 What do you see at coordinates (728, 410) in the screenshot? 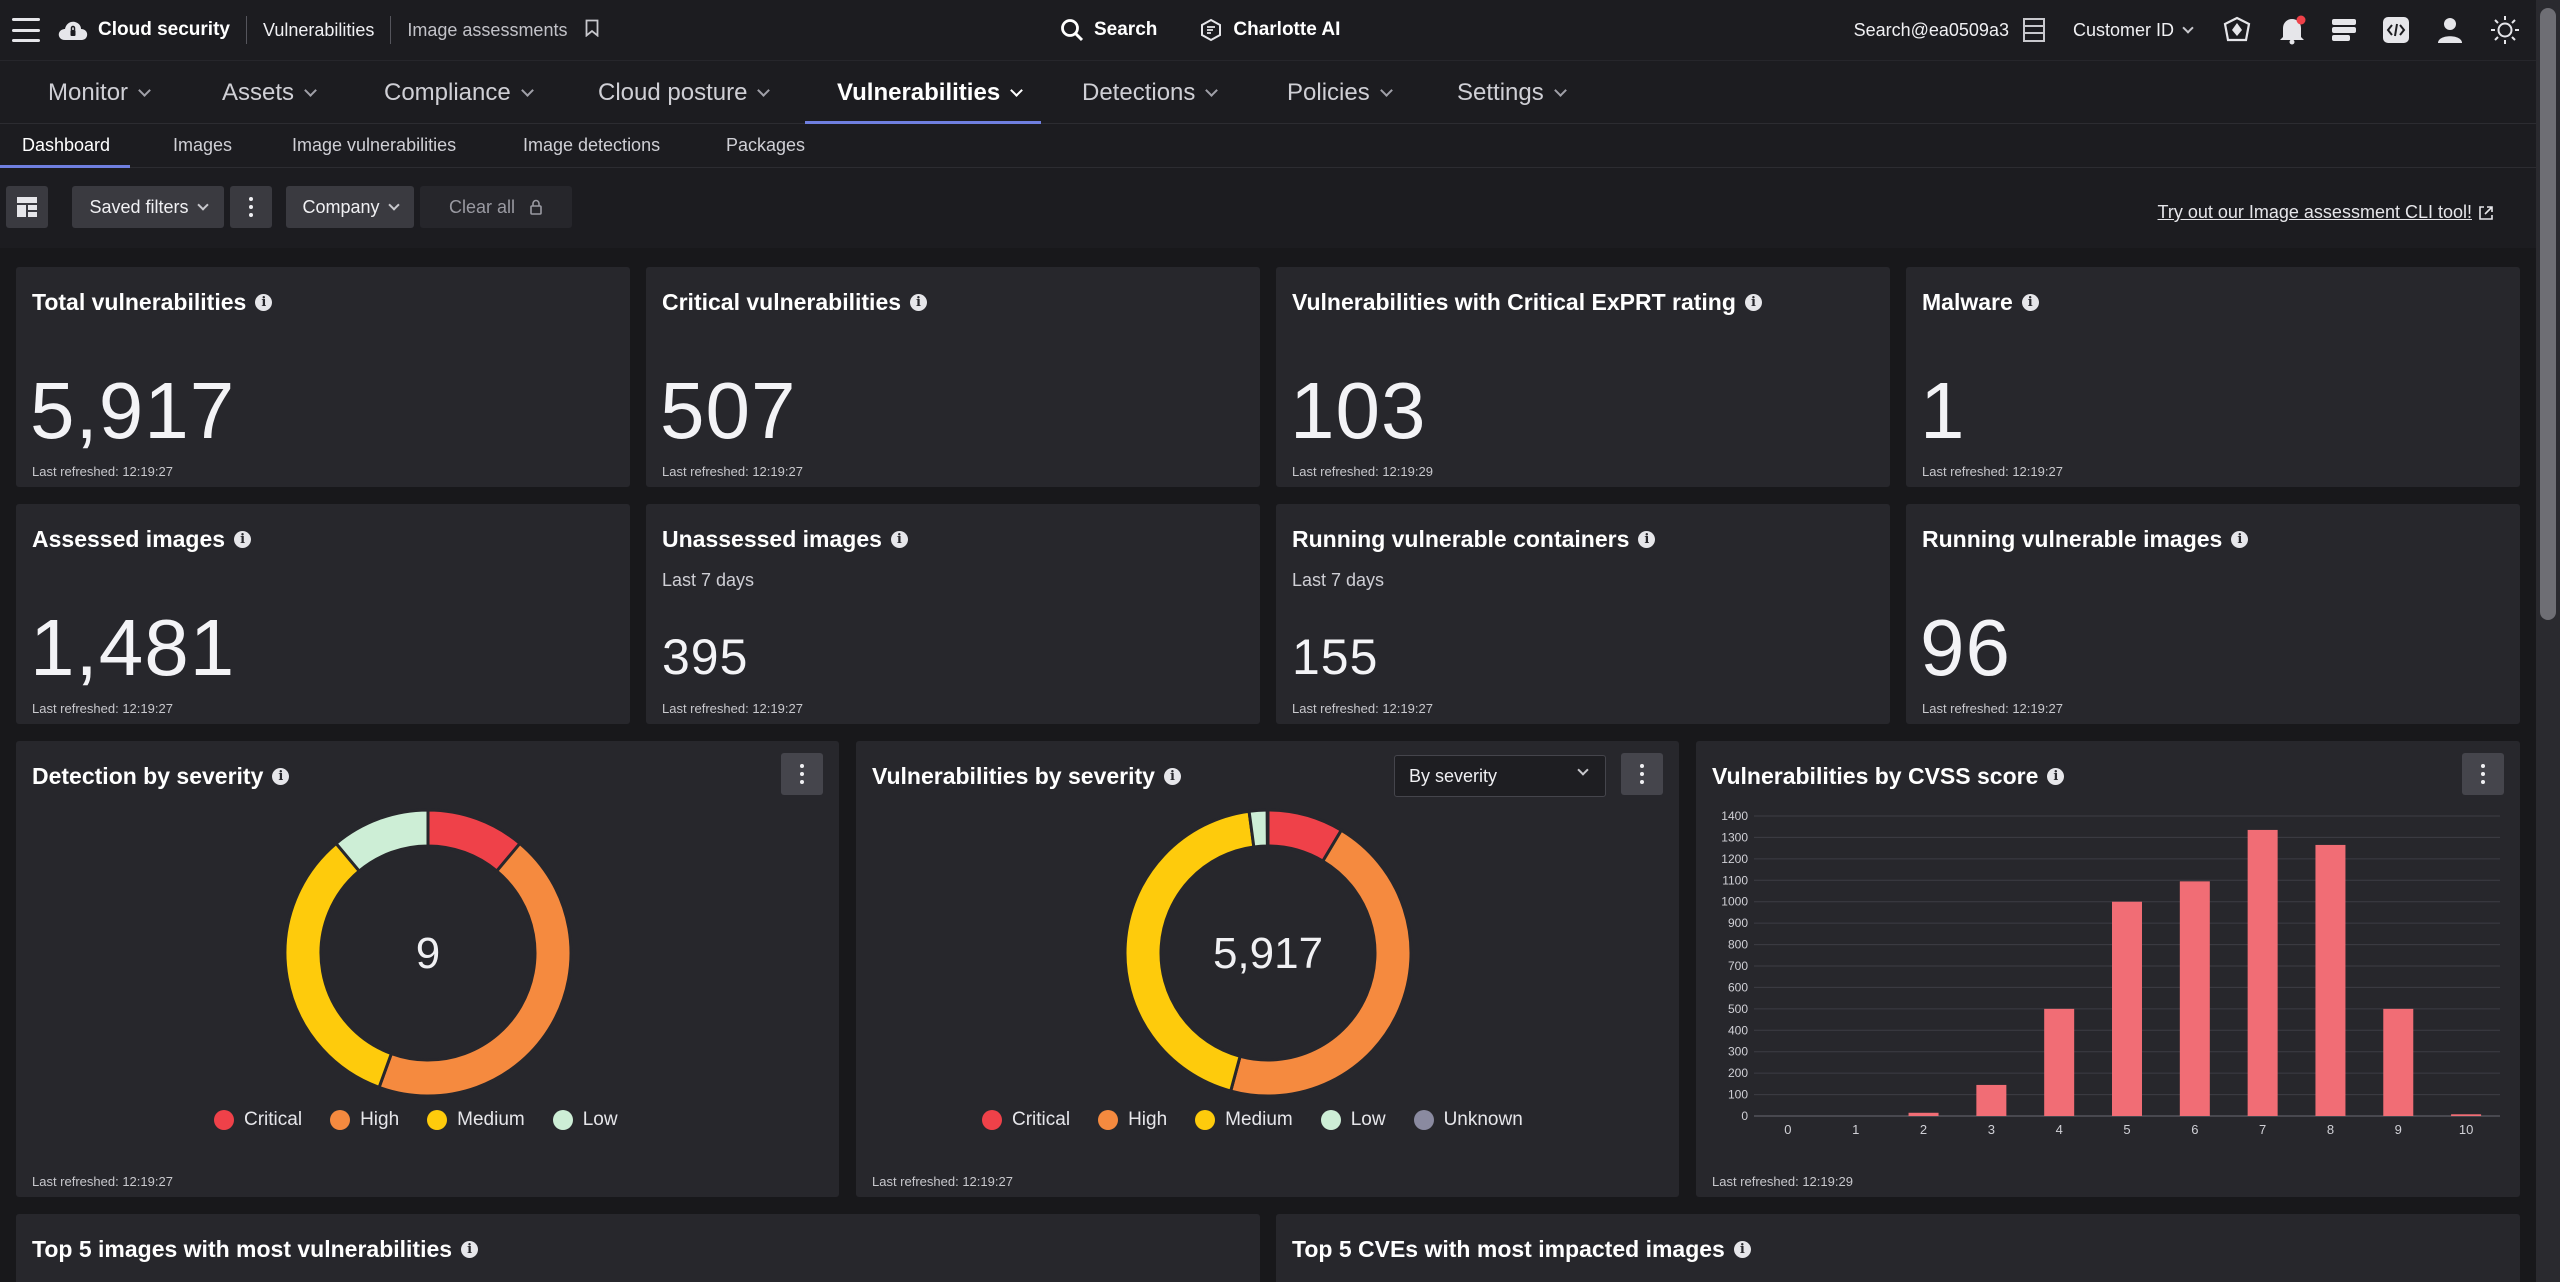
I see `metric-value: 507` at bounding box center [728, 410].